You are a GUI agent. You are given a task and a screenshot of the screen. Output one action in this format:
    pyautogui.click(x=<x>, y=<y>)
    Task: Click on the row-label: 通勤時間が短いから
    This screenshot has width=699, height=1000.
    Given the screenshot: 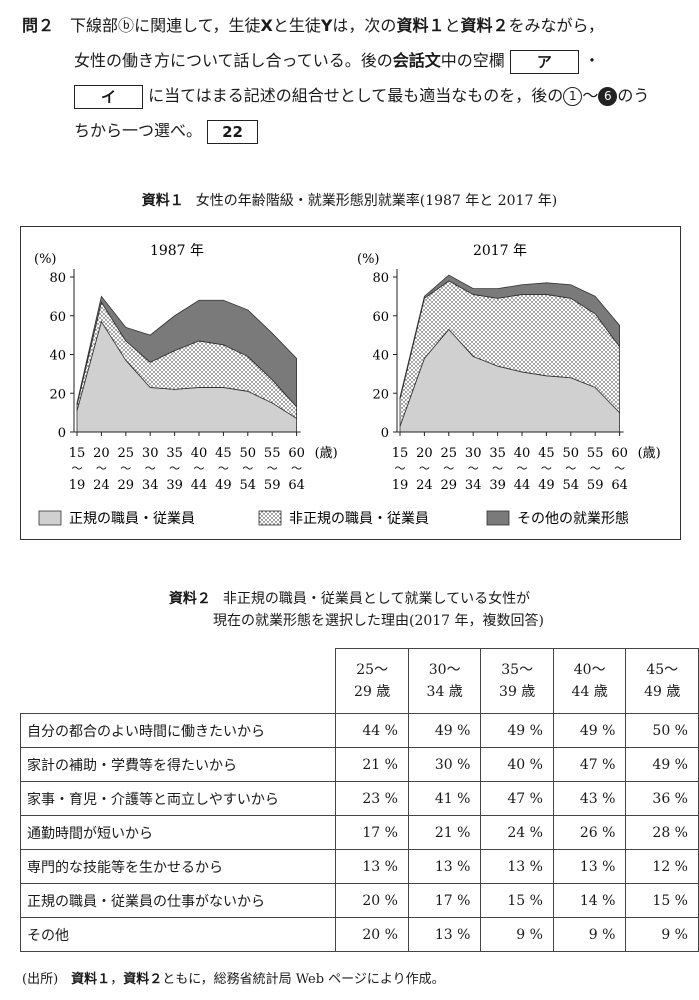 What is the action you would take?
    pyautogui.click(x=178, y=832)
    